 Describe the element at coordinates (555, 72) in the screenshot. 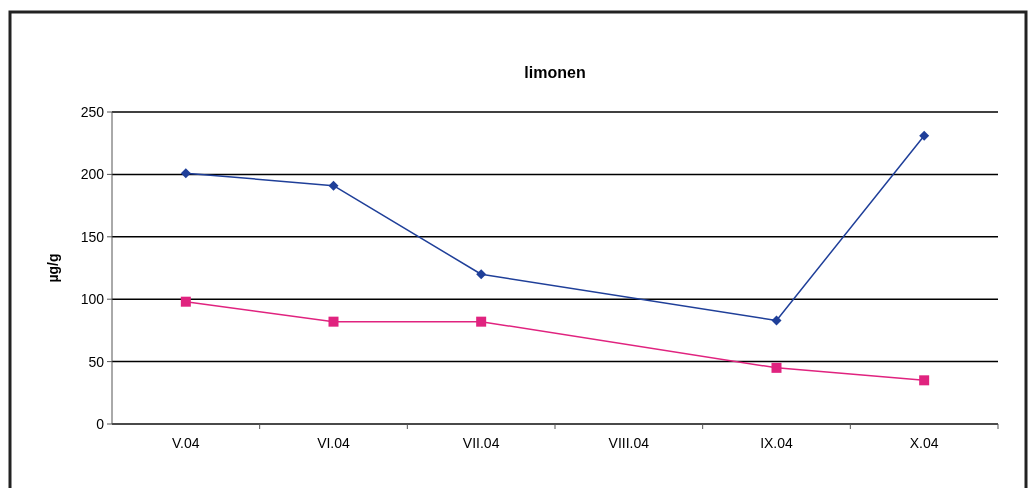

I see `chart-title: limonen` at that location.